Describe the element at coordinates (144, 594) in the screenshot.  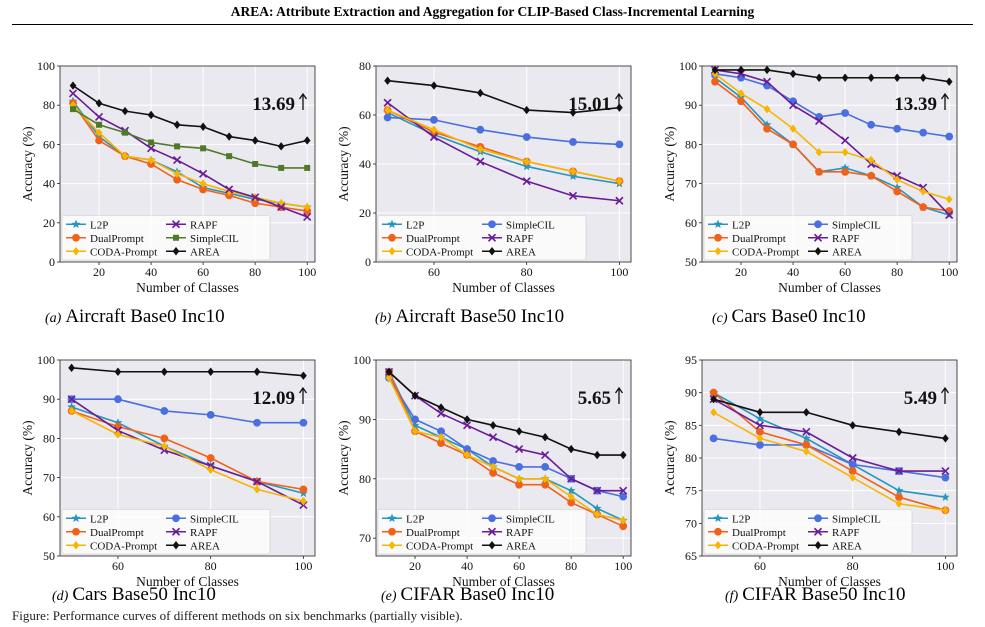
I see `subfigure-title: Cars Base50 Inc10` at that location.